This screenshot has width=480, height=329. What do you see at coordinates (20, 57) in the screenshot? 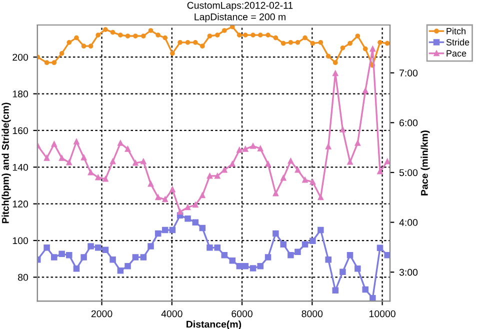
I see `y-tick-label: 200` at bounding box center [20, 57].